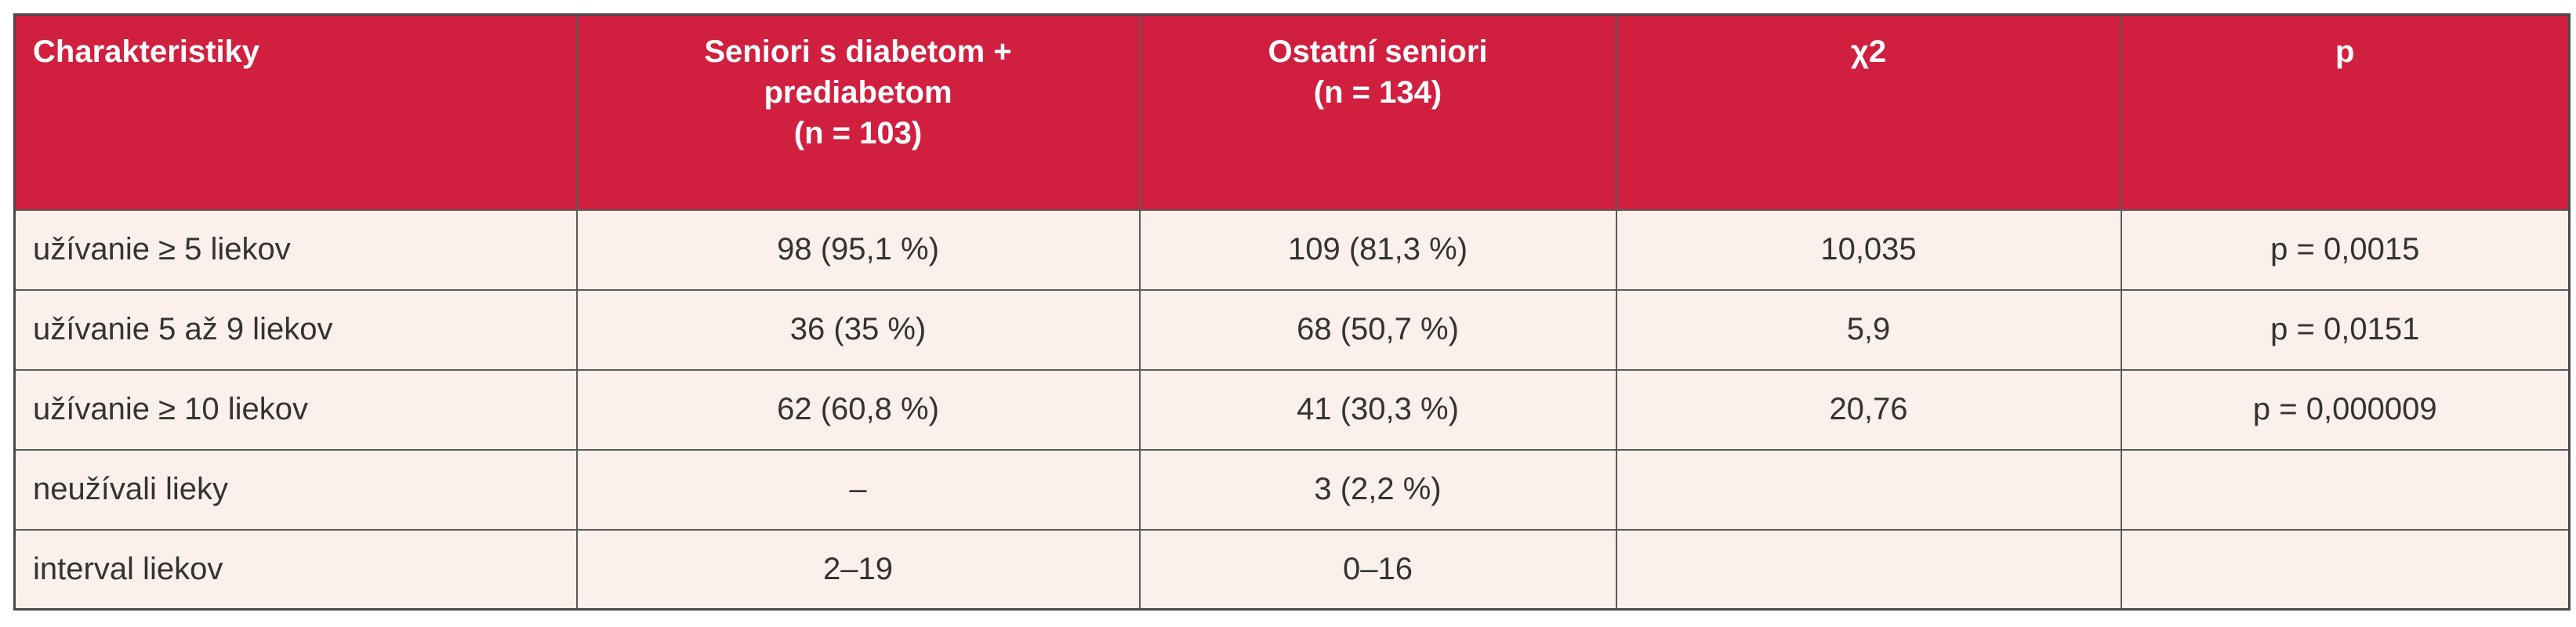 This screenshot has height=627, width=2576. Describe the element at coordinates (296, 409) in the screenshot. I see `table-cell: užívanie ≥ 10 liekov` at that location.